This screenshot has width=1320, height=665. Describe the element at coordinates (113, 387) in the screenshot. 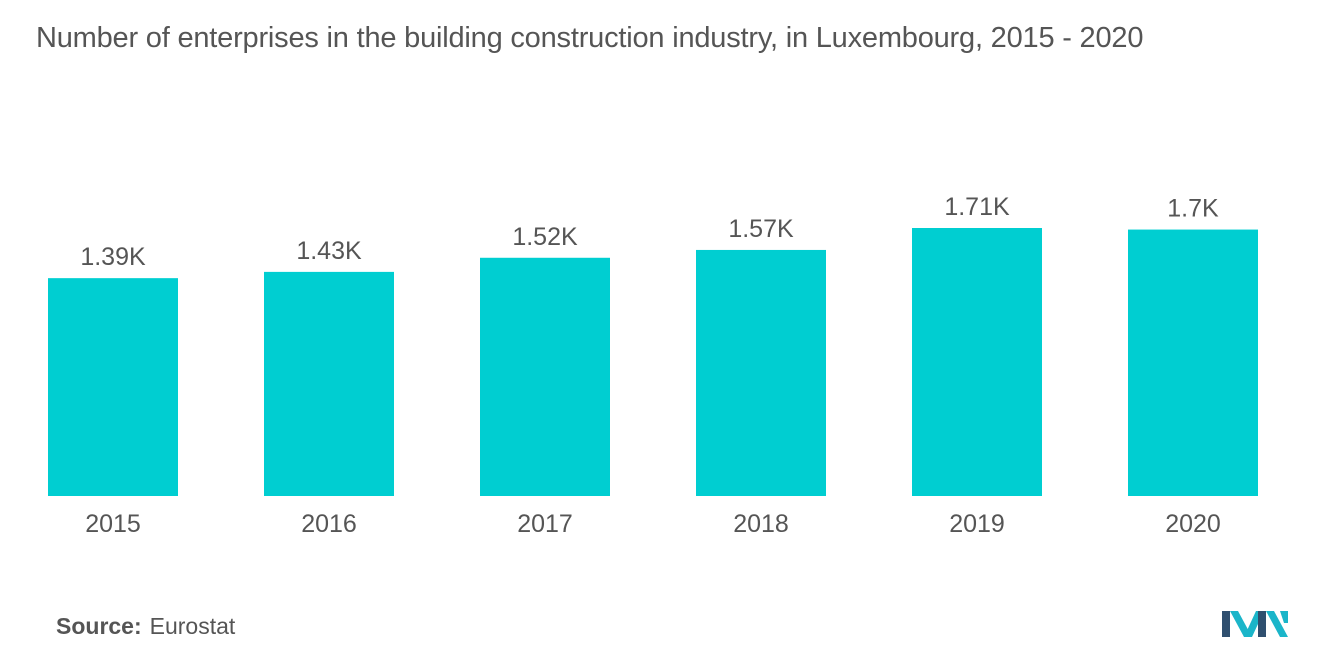

I see `bar-2015` at that location.